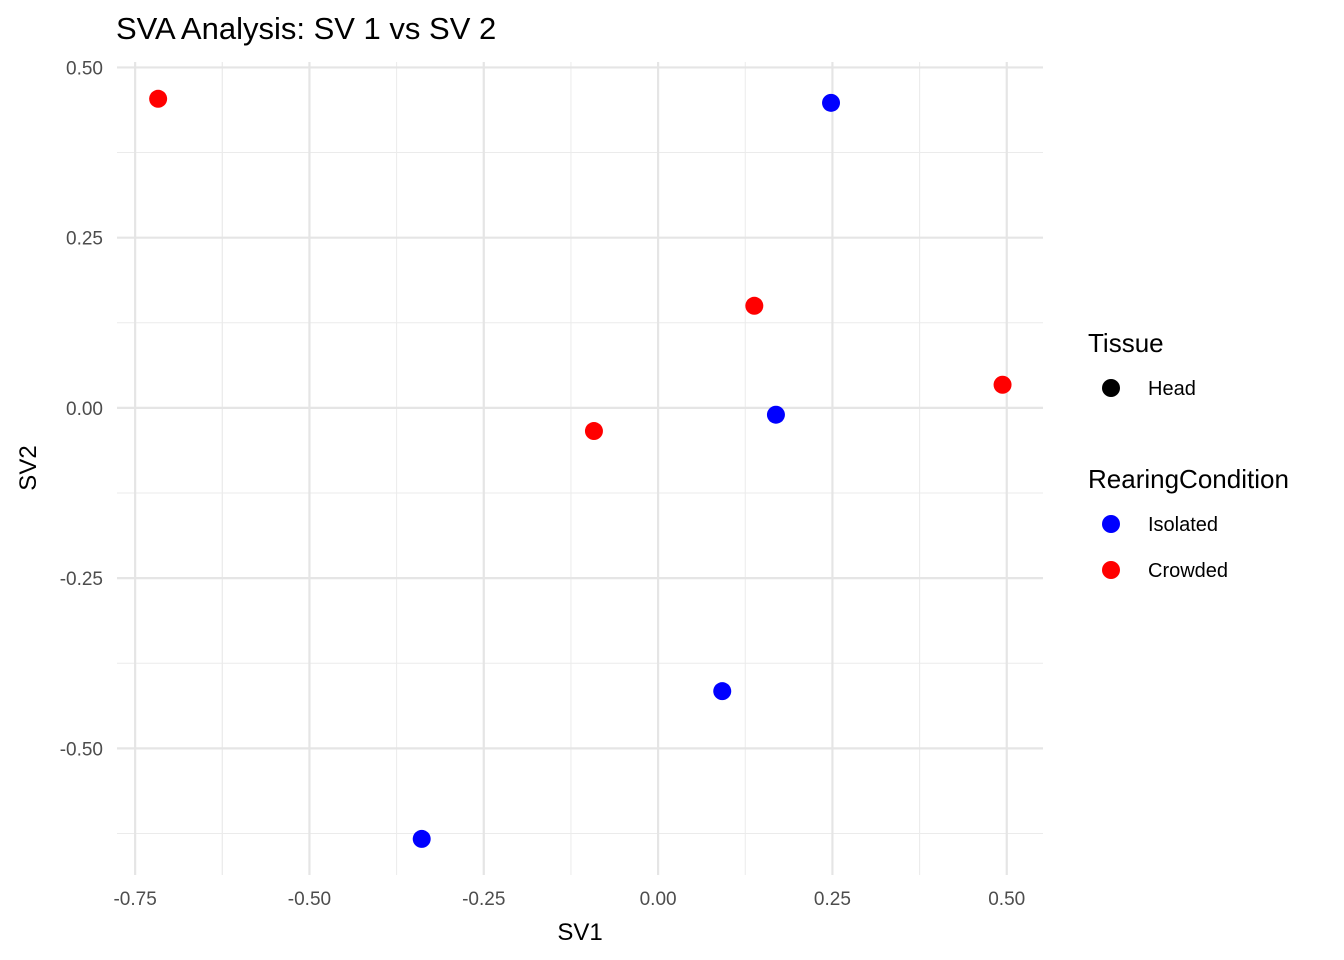 The image size is (1344, 960). What do you see at coordinates (306, 28) in the screenshot?
I see `chart-title: SVA Analysis: SV 1 vs SV 2` at bounding box center [306, 28].